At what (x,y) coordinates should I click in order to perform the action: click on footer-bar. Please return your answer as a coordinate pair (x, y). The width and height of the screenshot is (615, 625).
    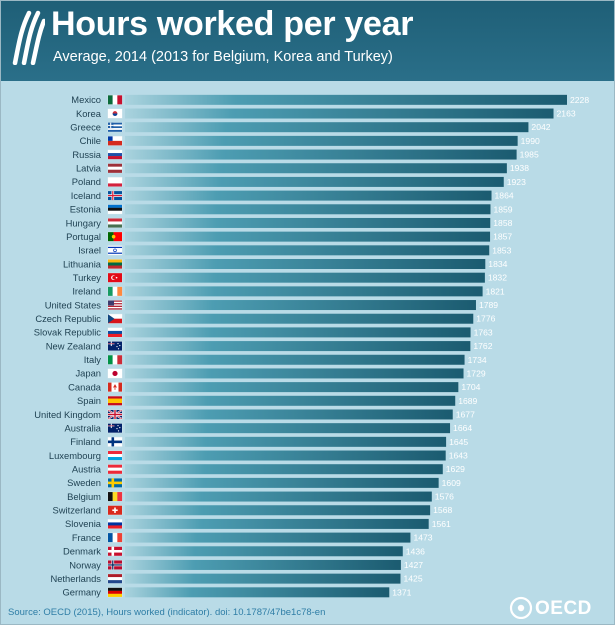
    Looking at the image, I should click on (307, 613).